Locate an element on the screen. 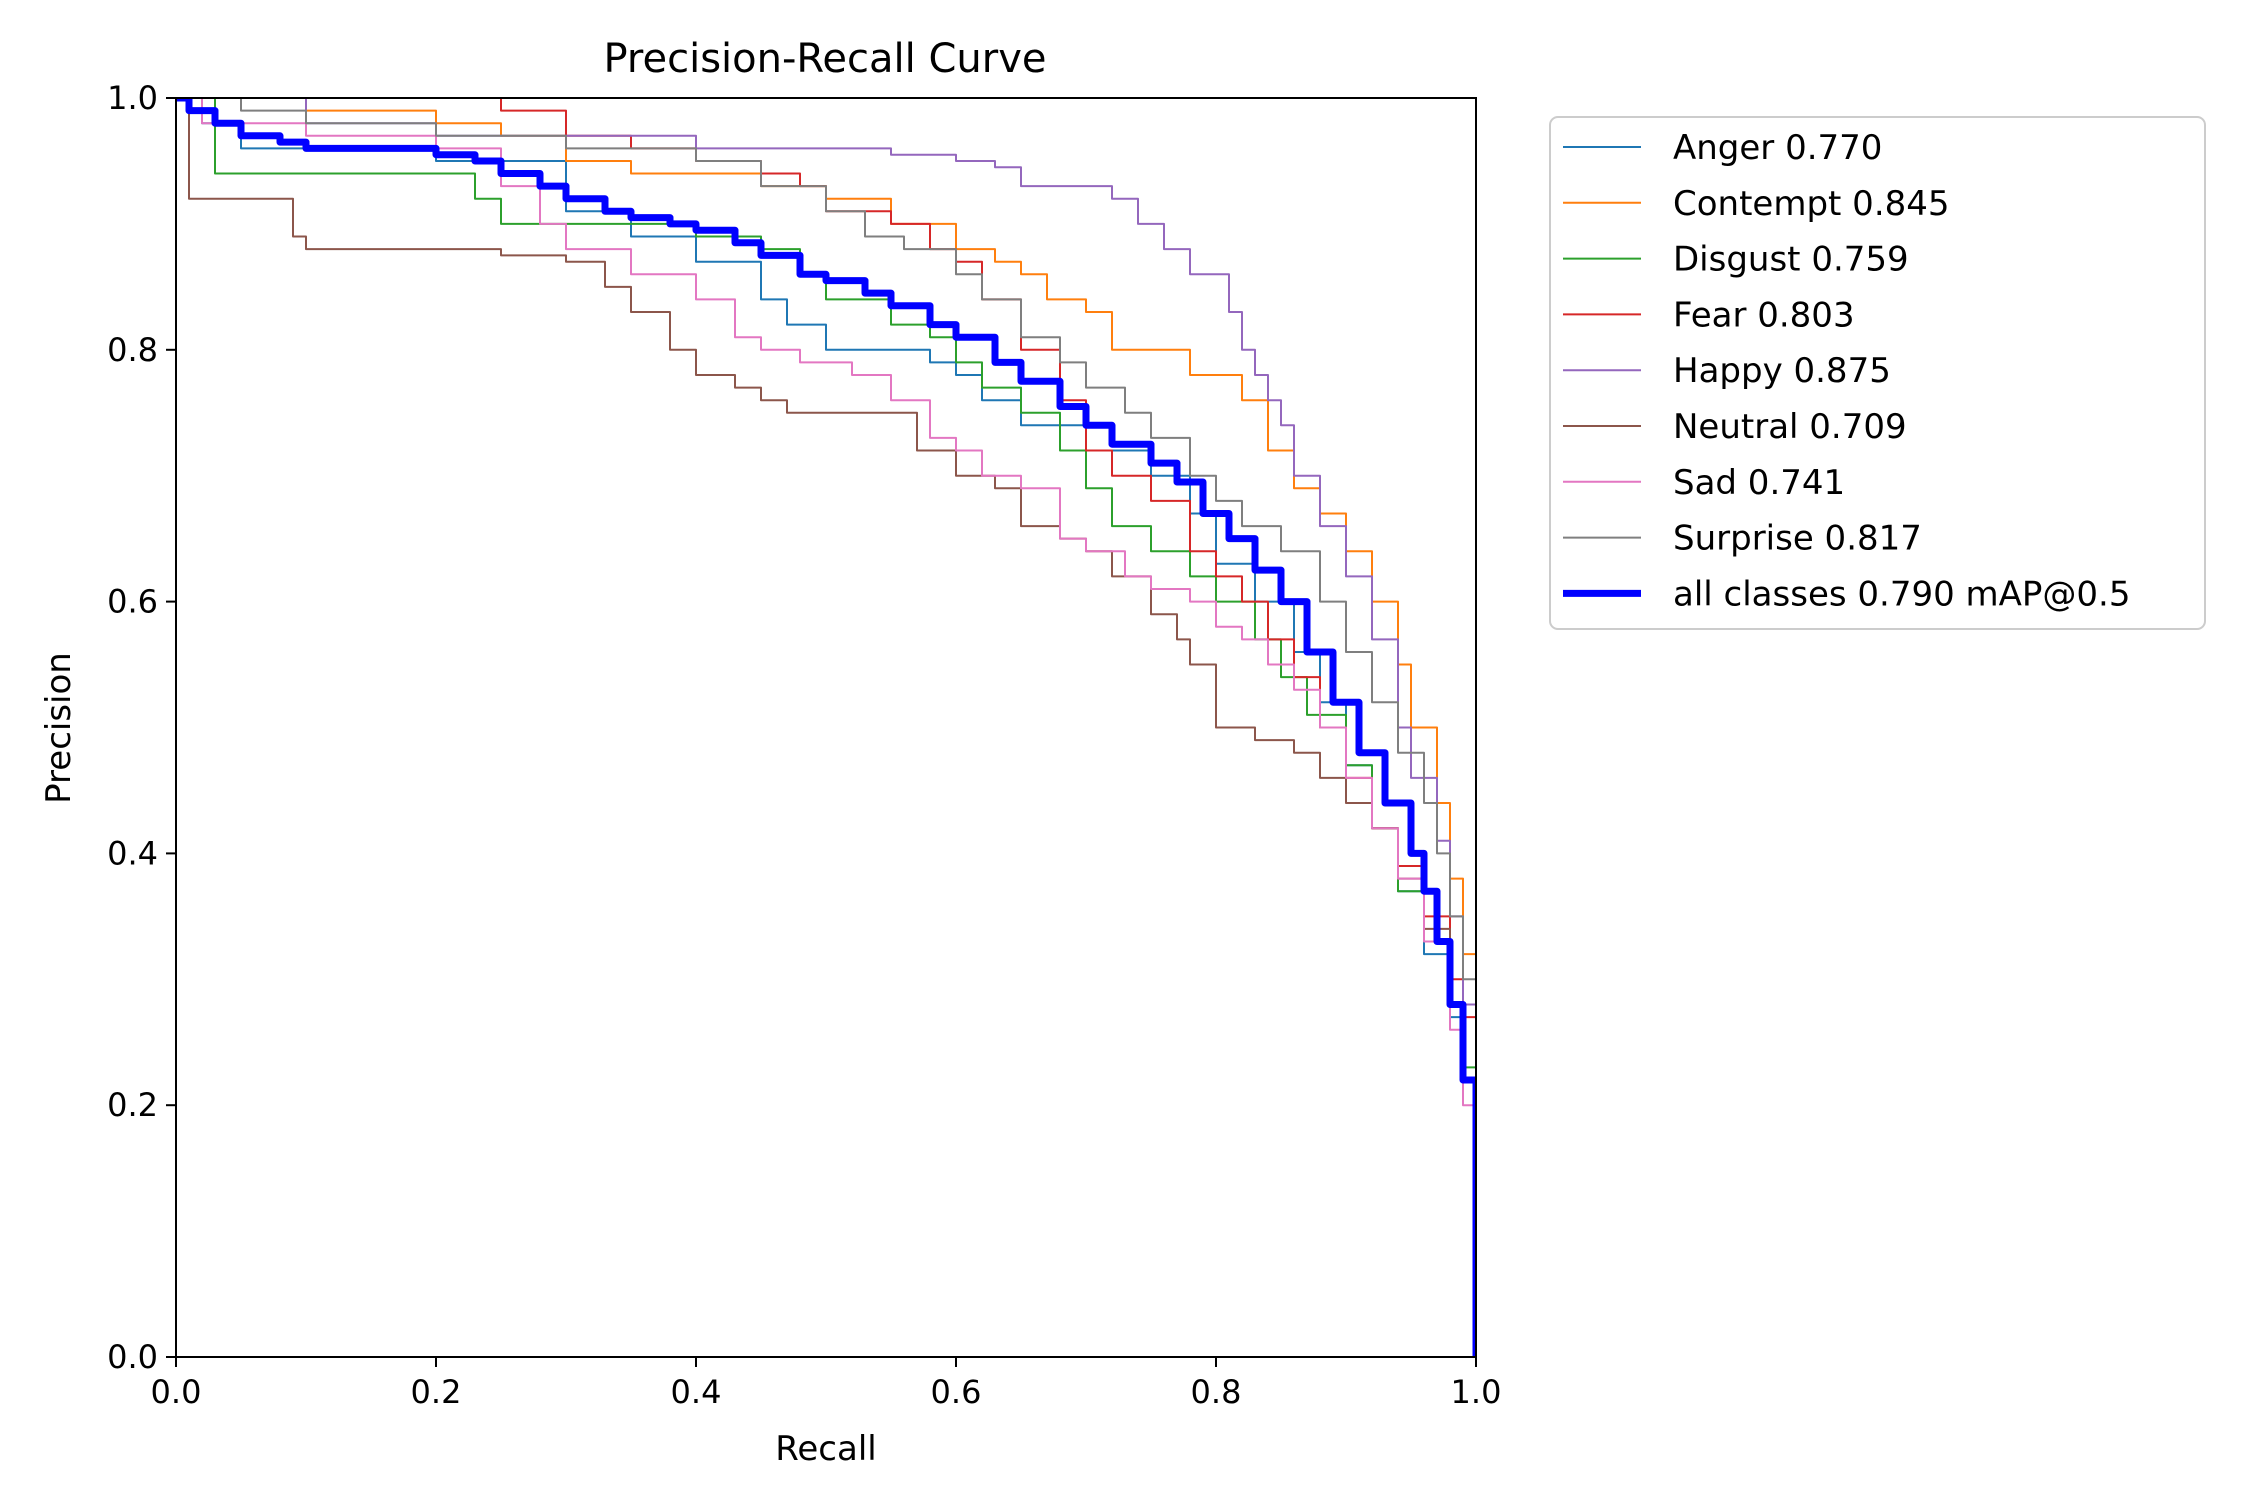 The width and height of the screenshot is (2250, 1500). legend-entry-7: Surprise 0.817 is located at coordinates (1797, 539).